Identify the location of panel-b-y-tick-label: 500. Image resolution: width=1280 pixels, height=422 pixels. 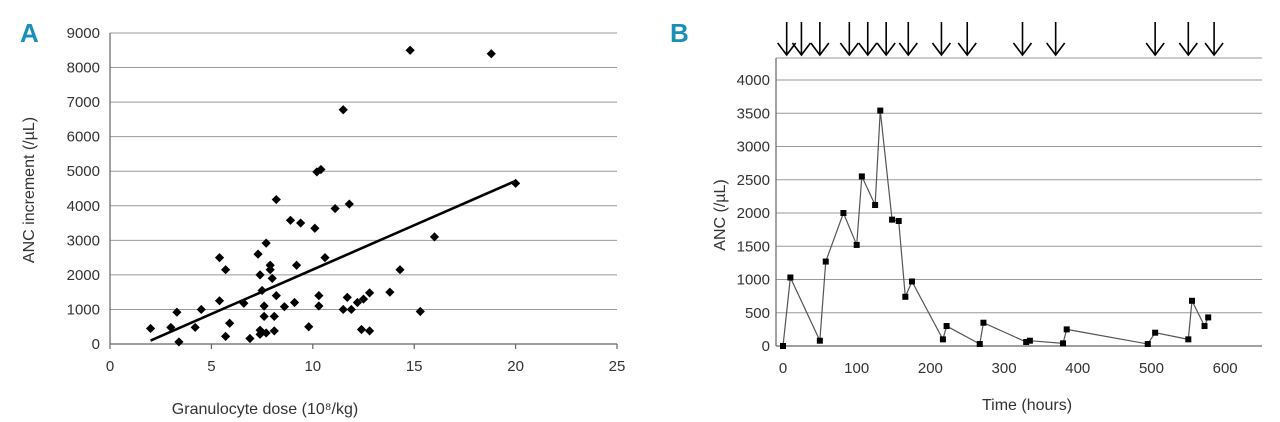
(757, 313).